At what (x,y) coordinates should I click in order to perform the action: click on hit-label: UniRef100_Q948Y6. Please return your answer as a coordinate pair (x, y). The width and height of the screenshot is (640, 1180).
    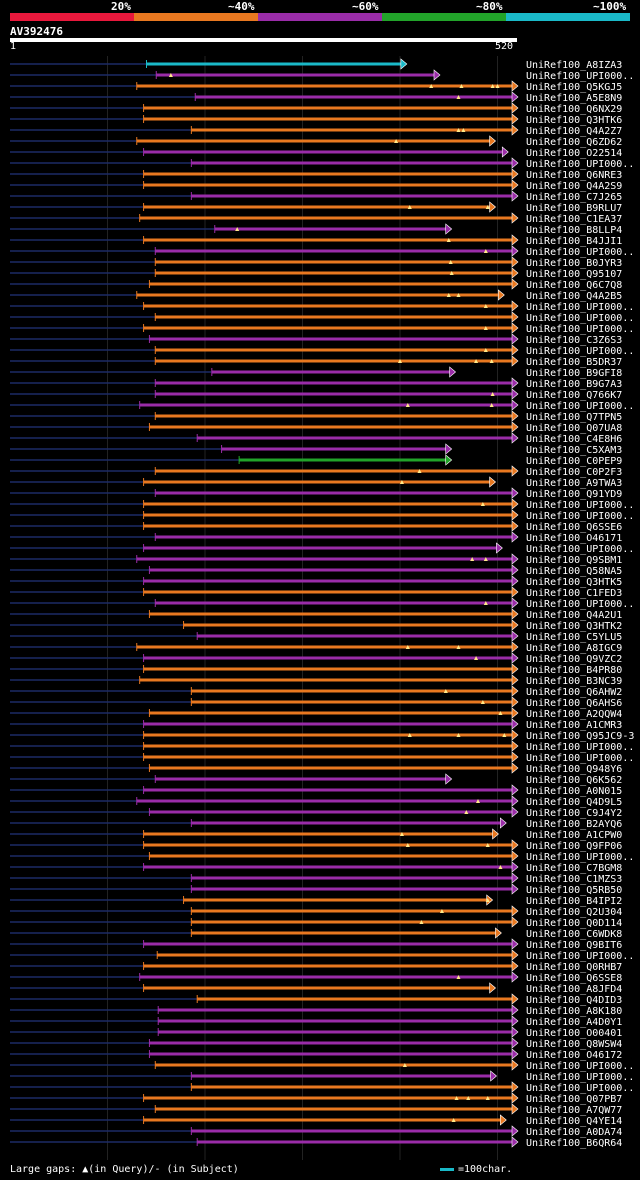
    Looking at the image, I should click on (574, 769).